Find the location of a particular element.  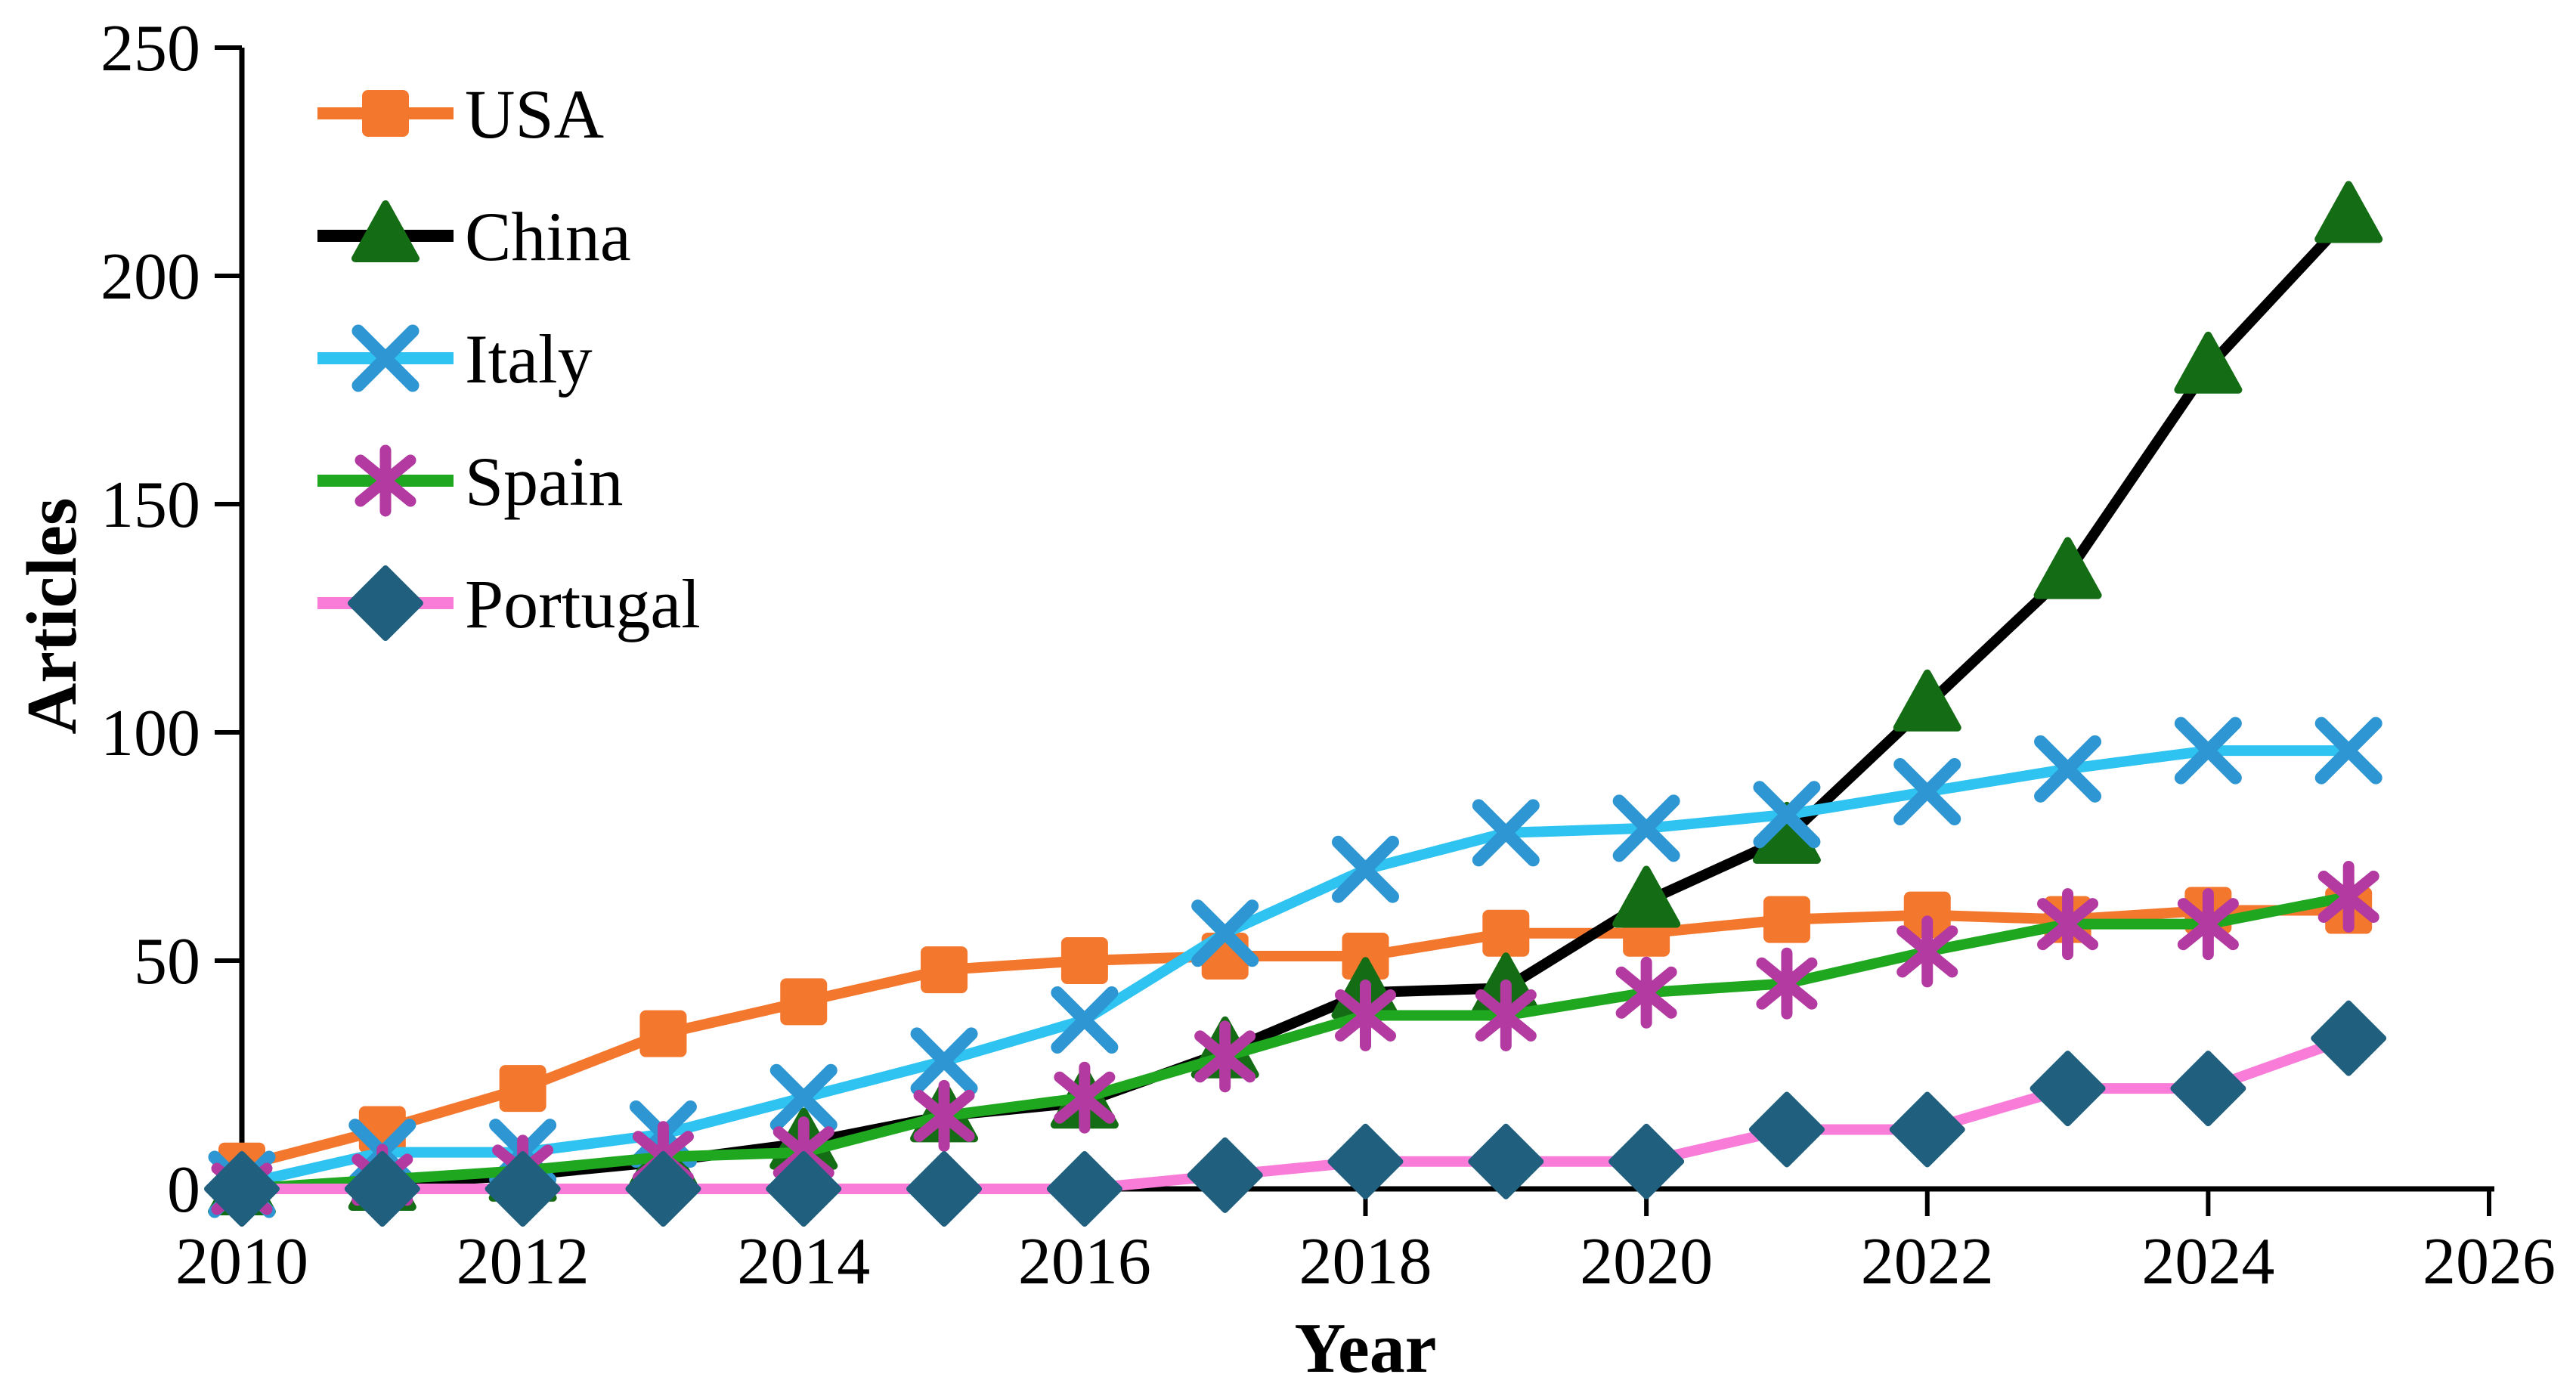

legend-item-china: China is located at coordinates (474, 236).